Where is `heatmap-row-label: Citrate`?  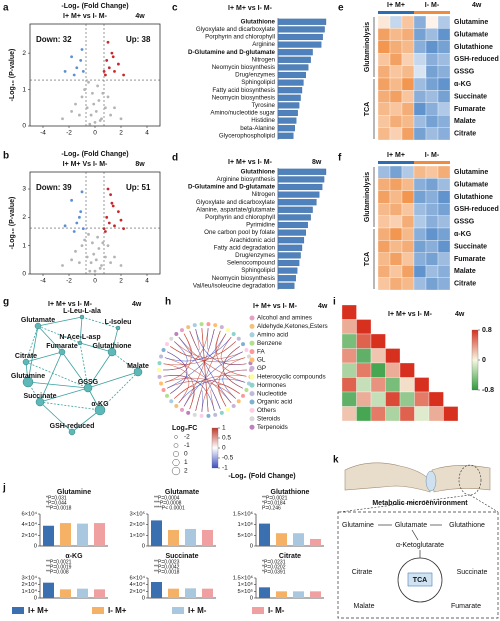 heatmap-row-label: Citrate is located at coordinates (465, 284).